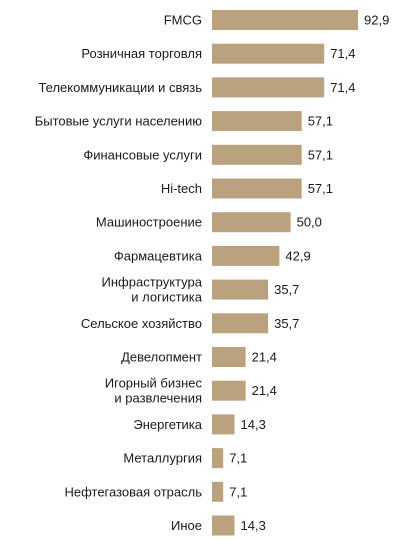 The image size is (400, 547). What do you see at coordinates (167, 424) in the screenshot?
I see `category-label: Энергетика` at bounding box center [167, 424].